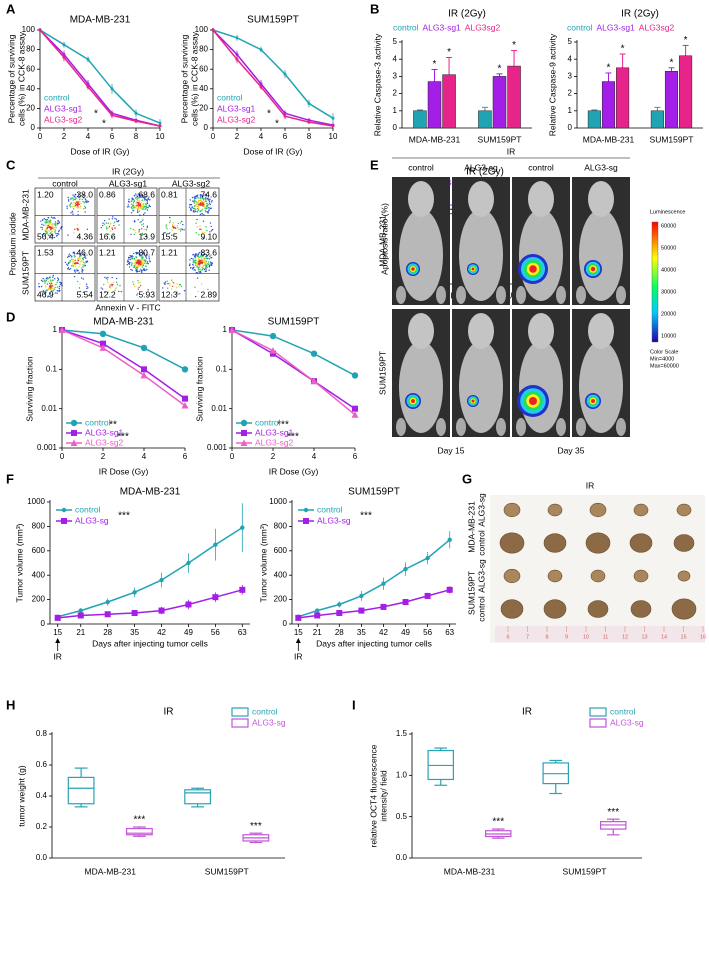 Image resolution: width=709 pixels, height=963 pixels. What do you see at coordinates (395, 58) in the screenshot?
I see `y-tick-label: 4` at bounding box center [395, 58].